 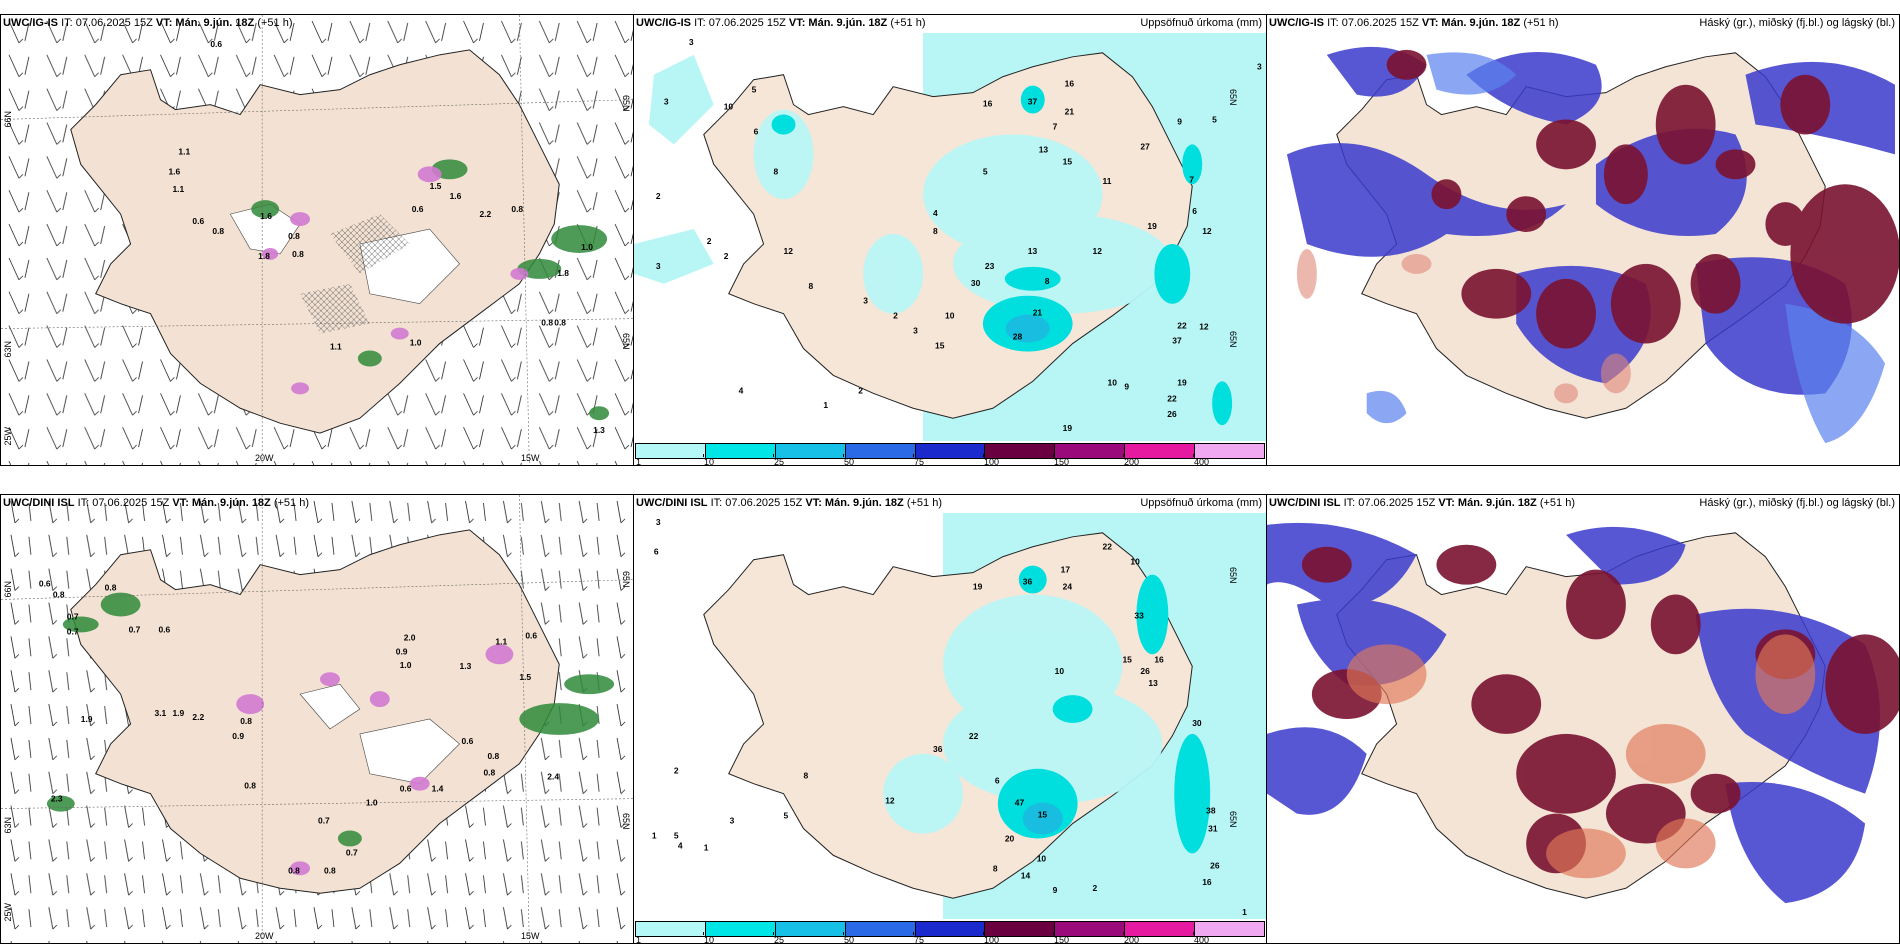 What do you see at coordinates (1033, 102) in the screenshot?
I see `value-label: 37` at bounding box center [1033, 102].